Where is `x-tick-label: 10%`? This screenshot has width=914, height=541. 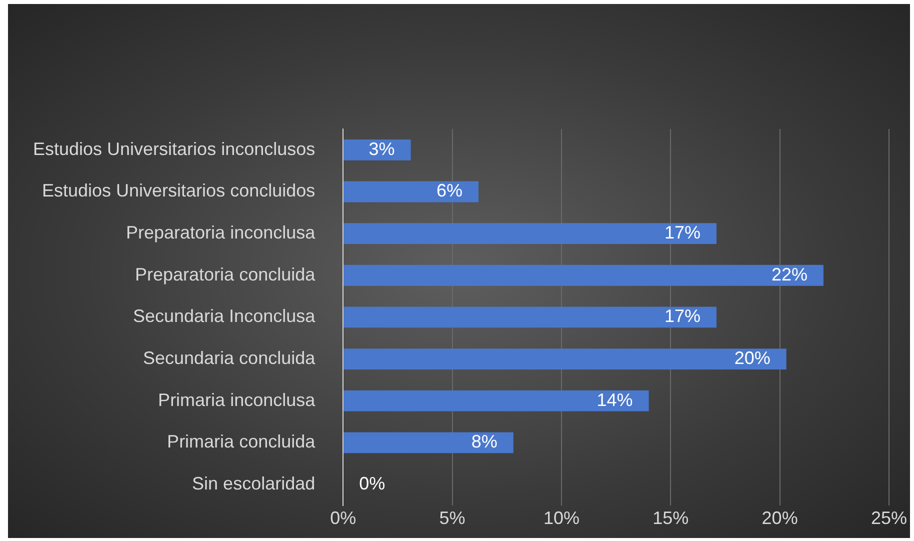 x-tick-label: 10% is located at coordinates (561, 518).